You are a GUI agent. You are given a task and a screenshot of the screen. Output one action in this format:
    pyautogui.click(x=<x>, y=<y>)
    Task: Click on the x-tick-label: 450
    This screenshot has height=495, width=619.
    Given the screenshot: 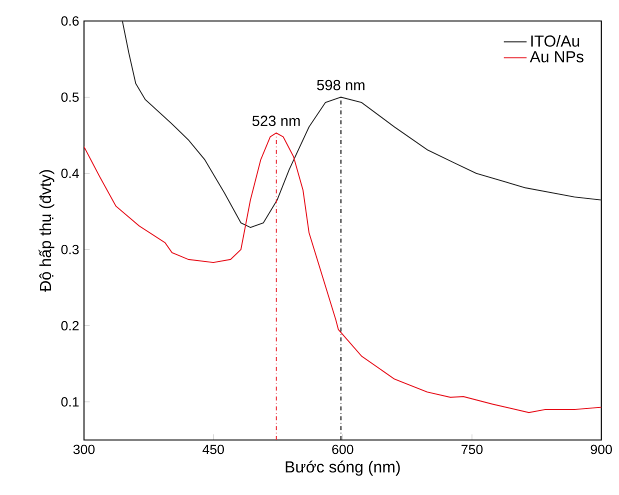 What is the action you would take?
    pyautogui.click(x=213, y=449)
    